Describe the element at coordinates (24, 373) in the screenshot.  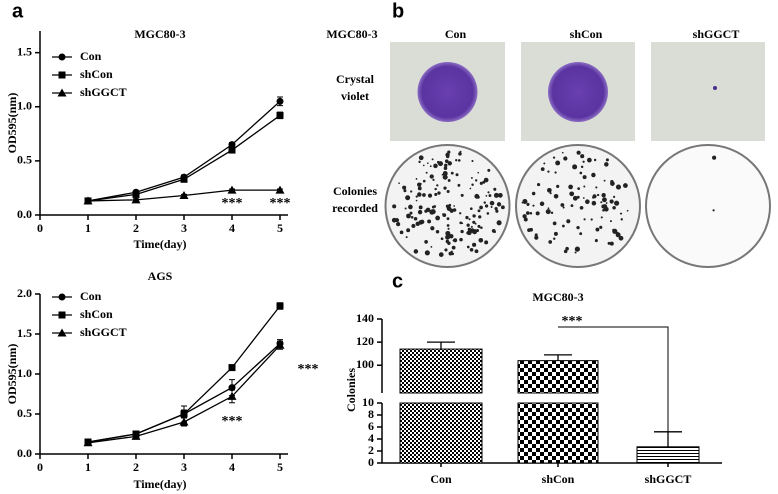
I see `y-tick-label: 1.0` at that location.